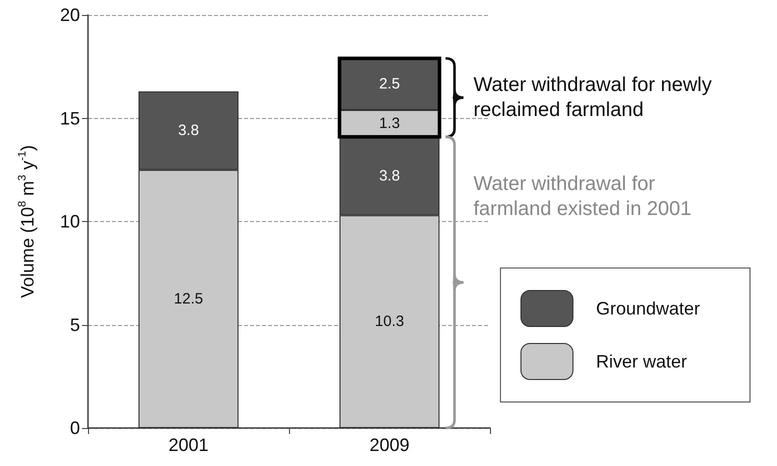 This screenshot has width=777, height=466. I want to click on y-tick-label: 0, so click(75, 428).